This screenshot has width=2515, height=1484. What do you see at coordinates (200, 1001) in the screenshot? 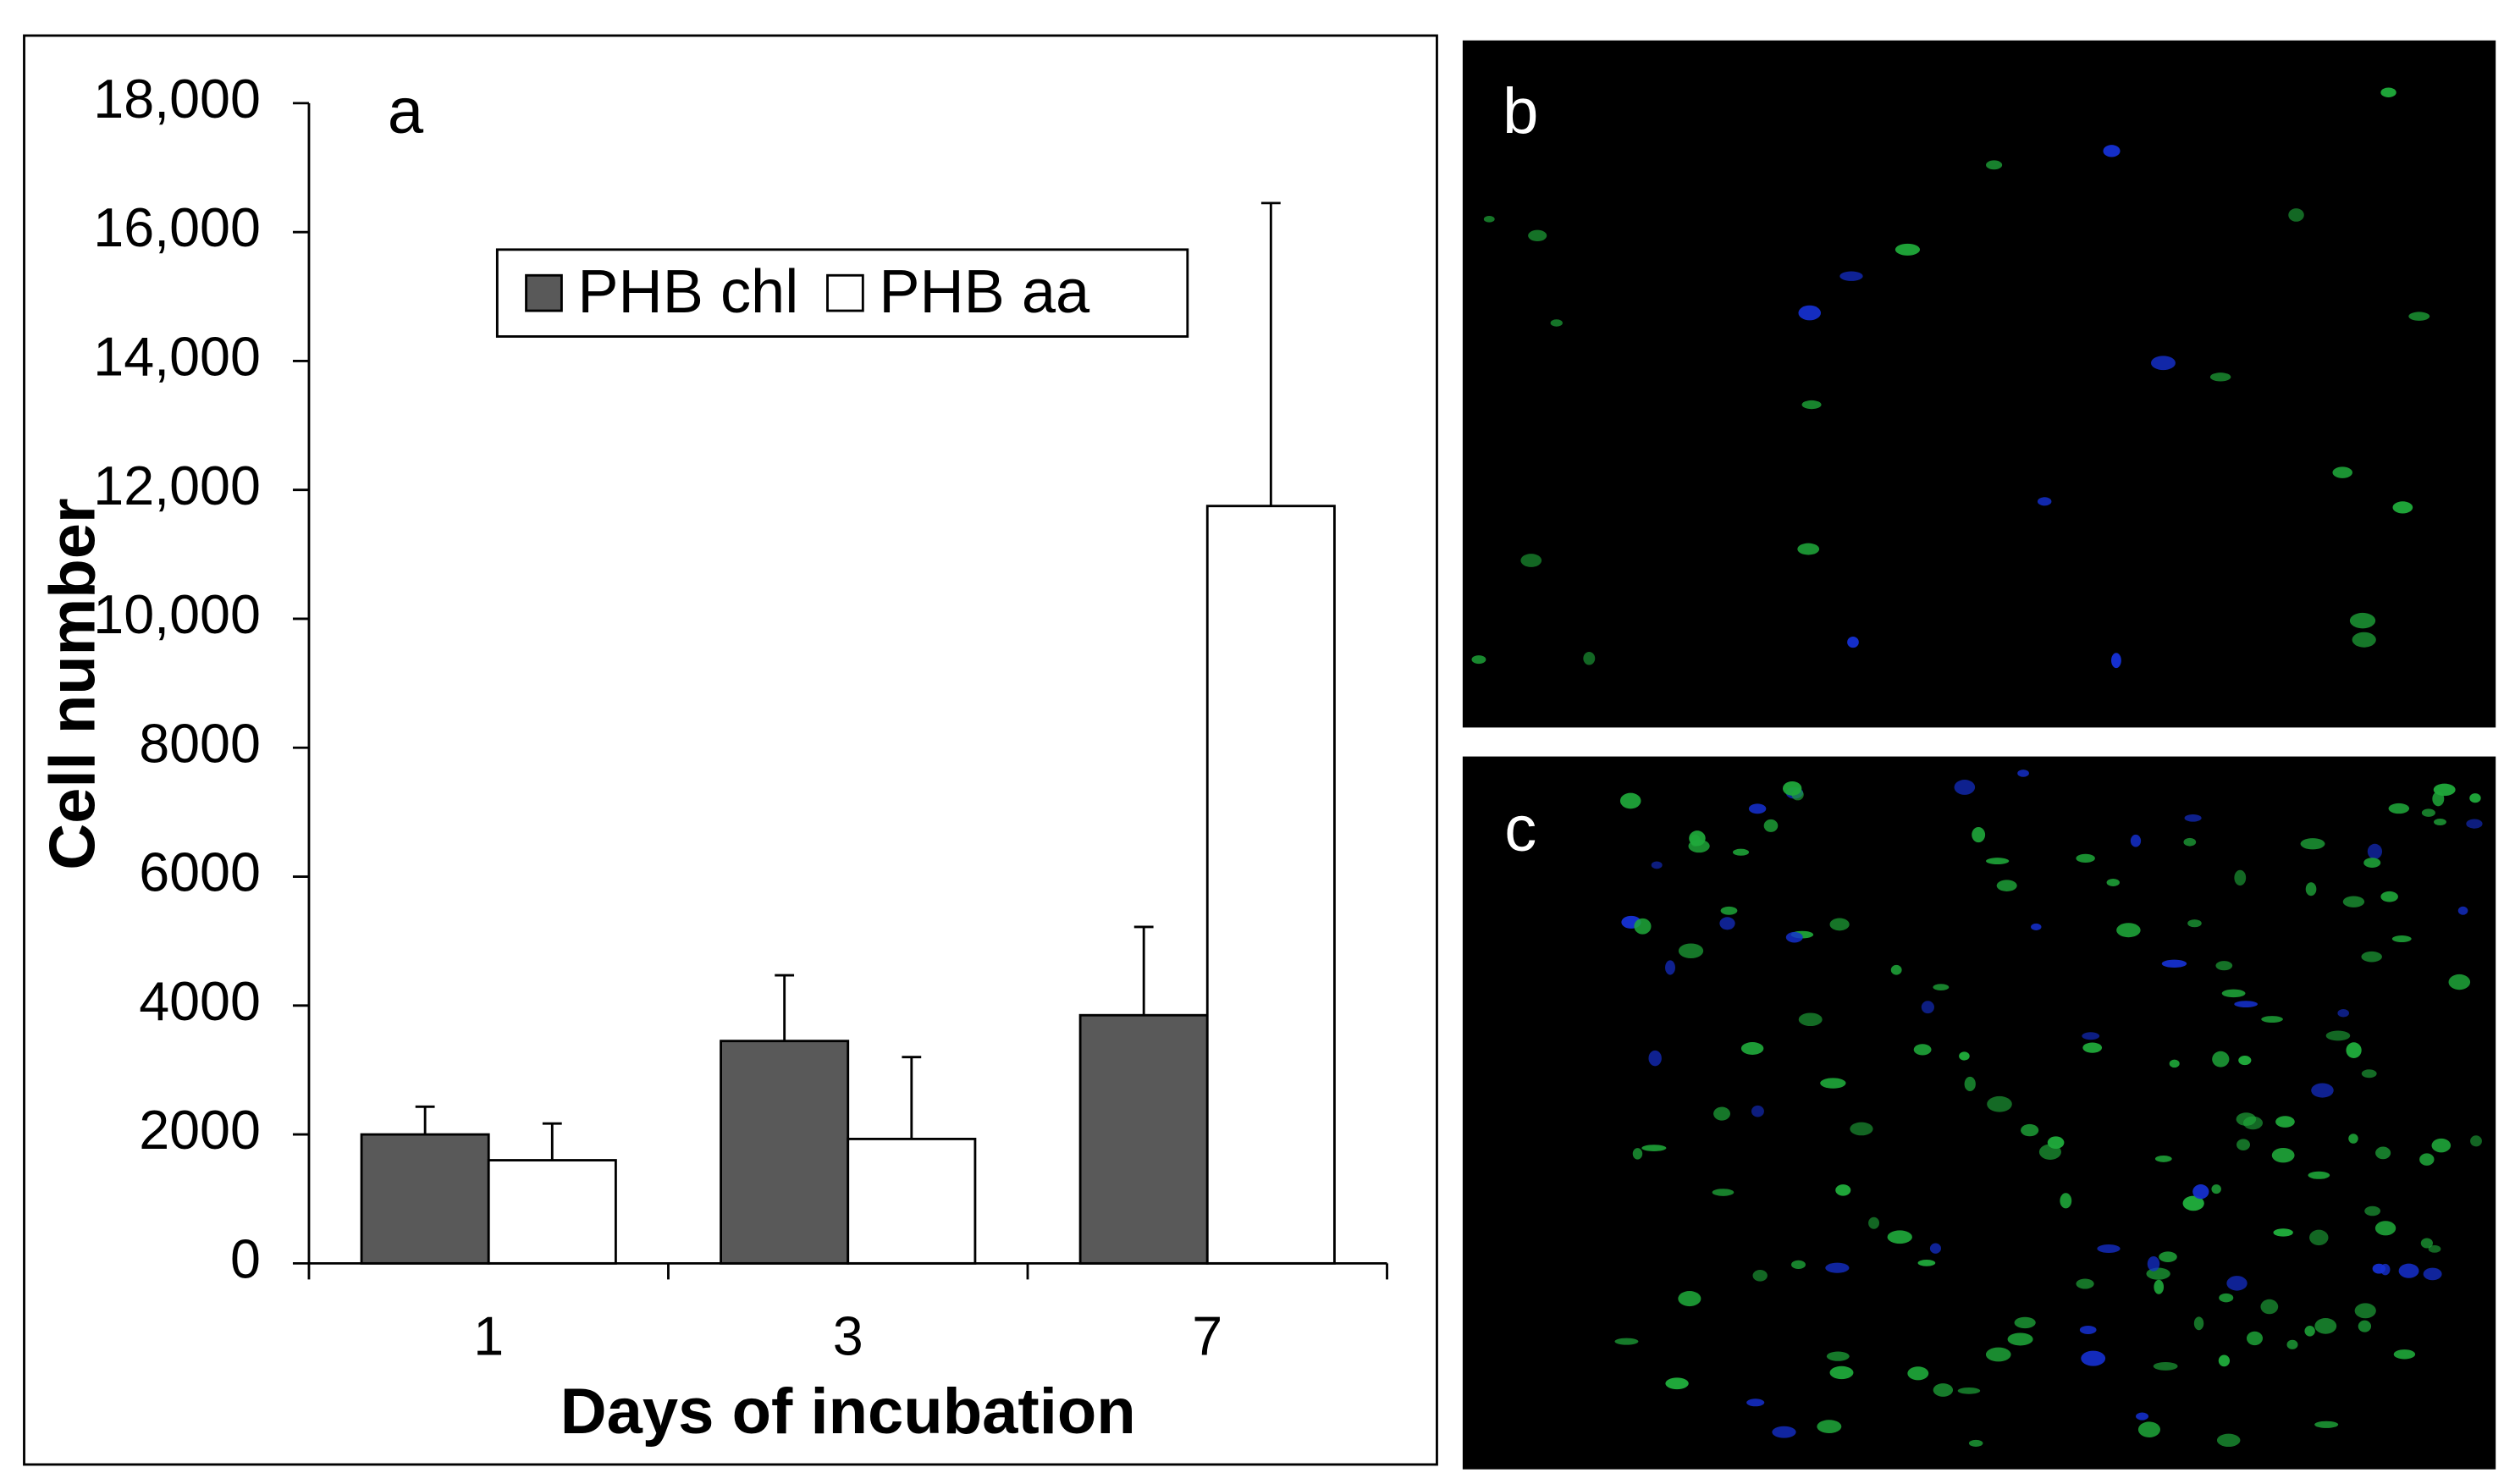
I see `y-tick-label: 4000` at bounding box center [200, 1001].